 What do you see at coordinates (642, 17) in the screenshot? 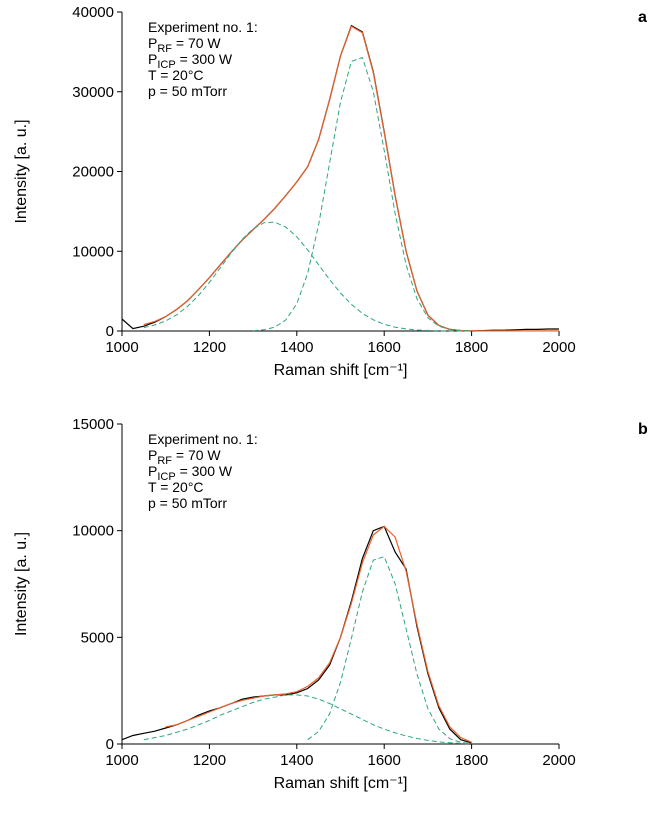
I see `panel-label: a` at bounding box center [642, 17].